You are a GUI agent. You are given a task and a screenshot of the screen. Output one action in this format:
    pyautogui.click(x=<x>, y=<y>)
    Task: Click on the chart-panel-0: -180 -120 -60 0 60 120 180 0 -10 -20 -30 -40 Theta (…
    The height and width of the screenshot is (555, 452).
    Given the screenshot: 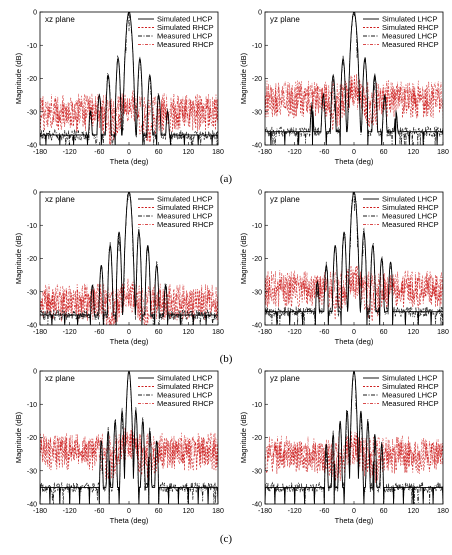 What is the action you would take?
    pyautogui.click(x=119, y=88)
    